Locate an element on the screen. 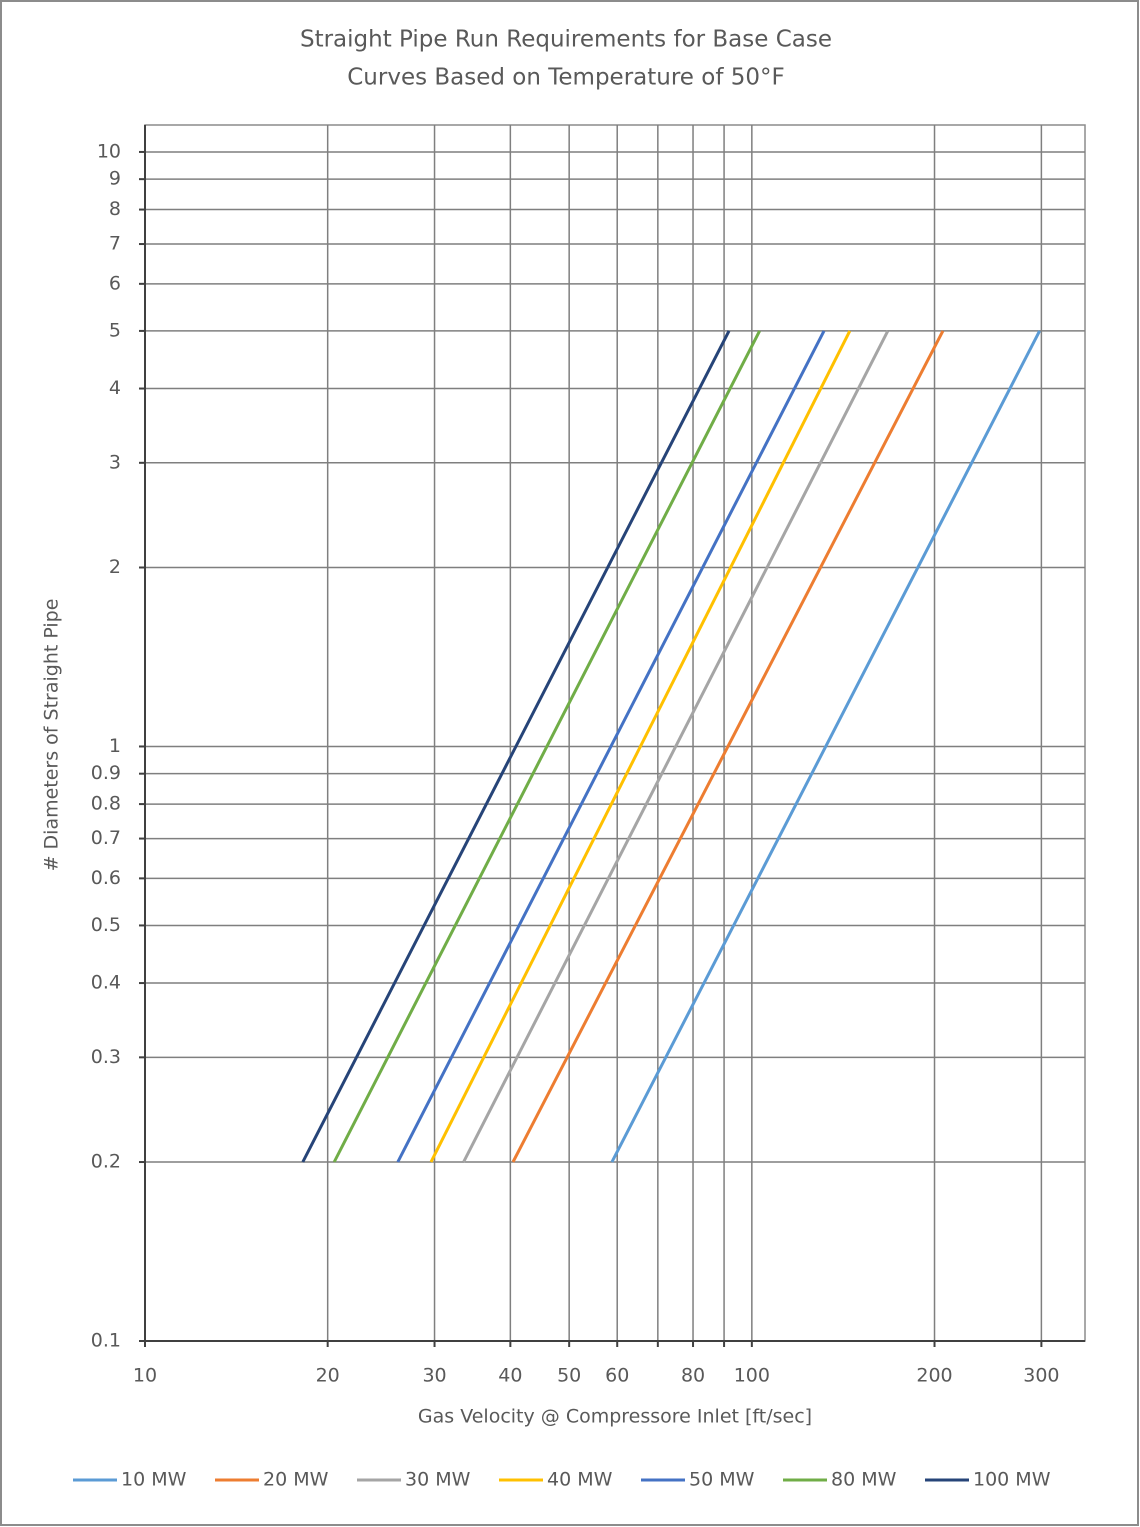 Image resolution: width=1140 pixels, height=1527 pixels. x-tick-label: 40 is located at coordinates (510, 1376).